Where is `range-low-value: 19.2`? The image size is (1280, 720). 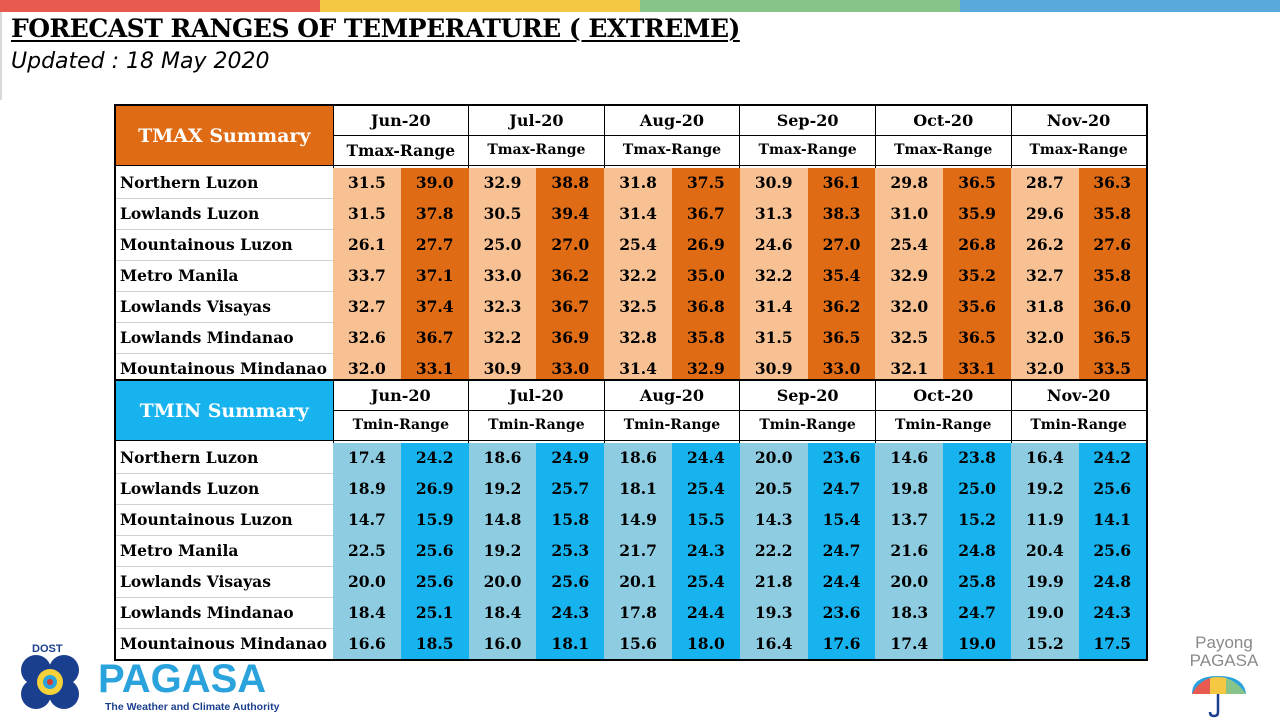
range-low-value: 19.2 is located at coordinates (1045, 489).